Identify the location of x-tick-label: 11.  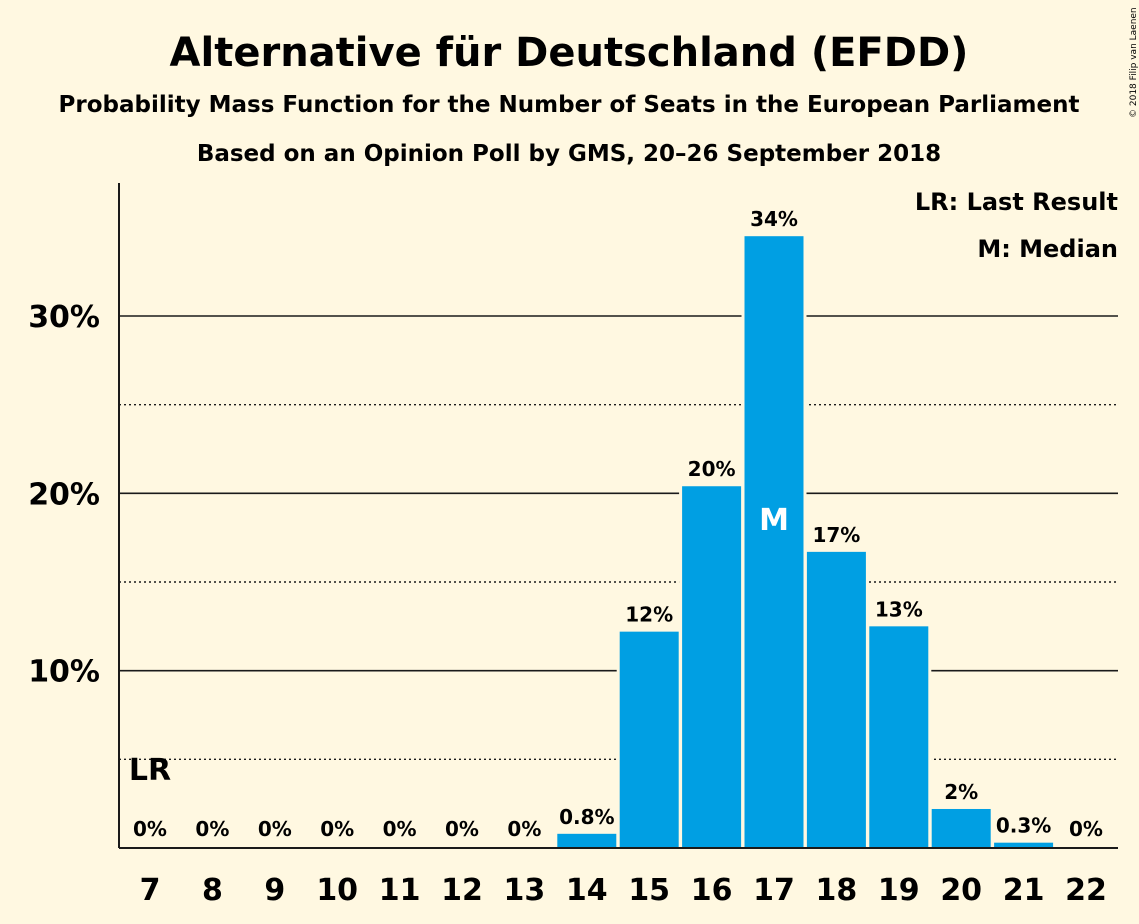
(400, 890).